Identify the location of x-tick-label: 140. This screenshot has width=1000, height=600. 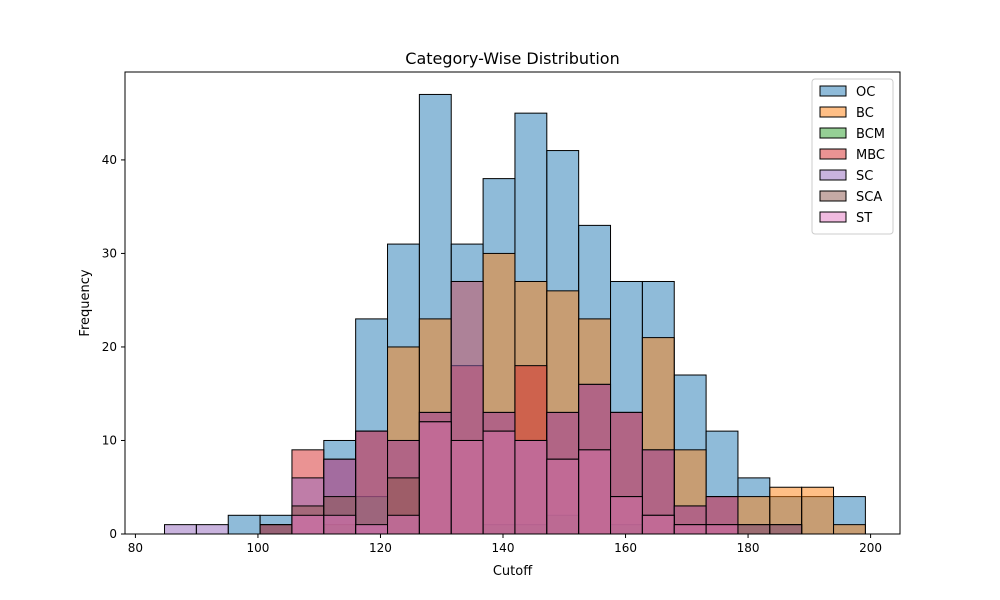
(503, 548).